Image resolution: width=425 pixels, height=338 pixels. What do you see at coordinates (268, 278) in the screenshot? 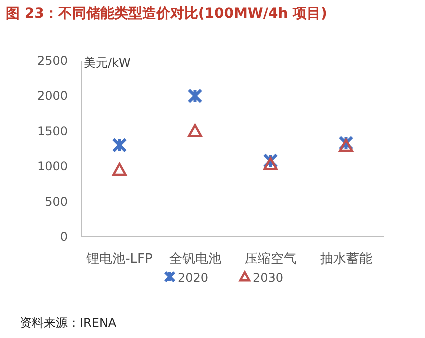
I see `legend-label: 2030` at bounding box center [268, 278].